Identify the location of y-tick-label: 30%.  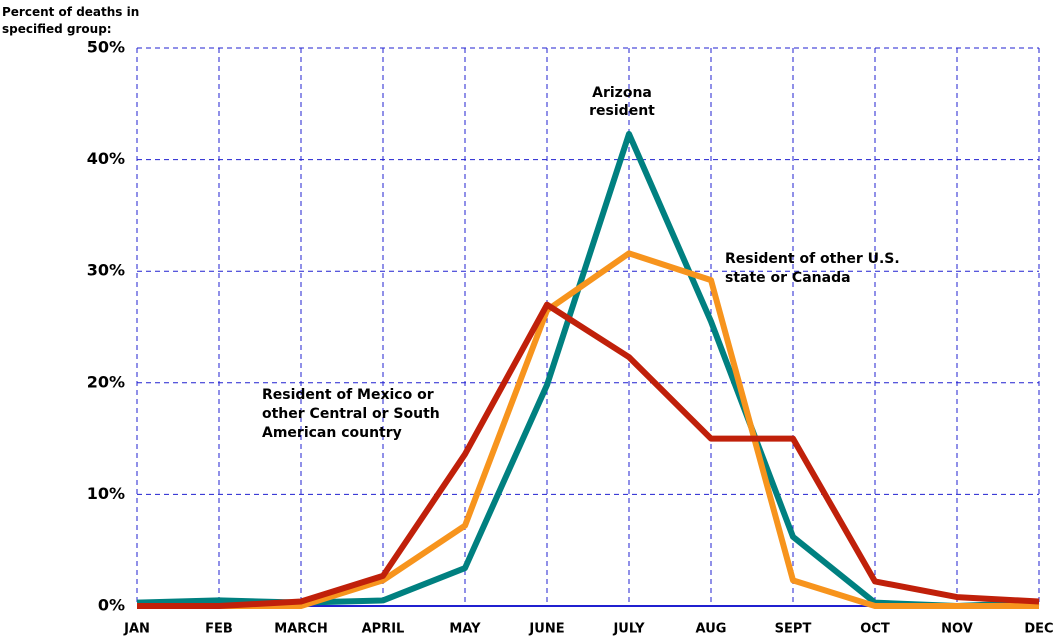
(106, 270).